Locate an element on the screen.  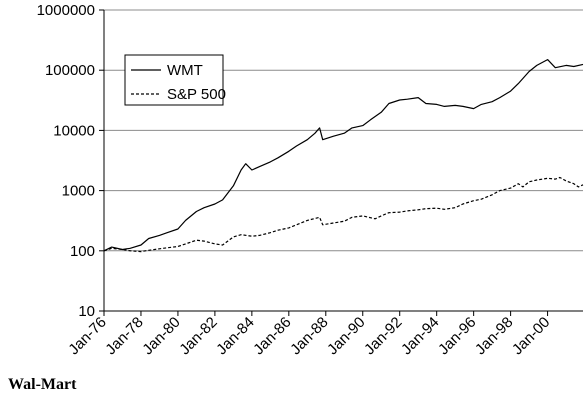
x-tick-label: Jan-78 is located at coordinates (124, 336).